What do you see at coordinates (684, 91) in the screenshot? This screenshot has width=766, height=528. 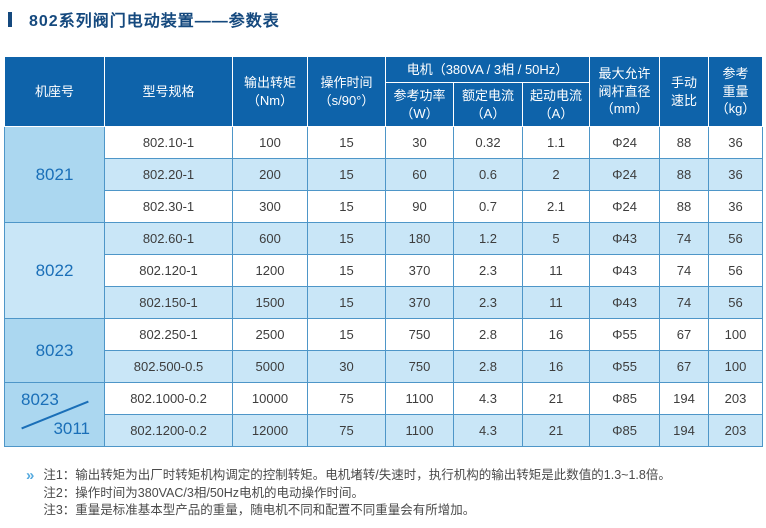 I see `col-header-manual-ratio: 手动 速比` at bounding box center [684, 91].